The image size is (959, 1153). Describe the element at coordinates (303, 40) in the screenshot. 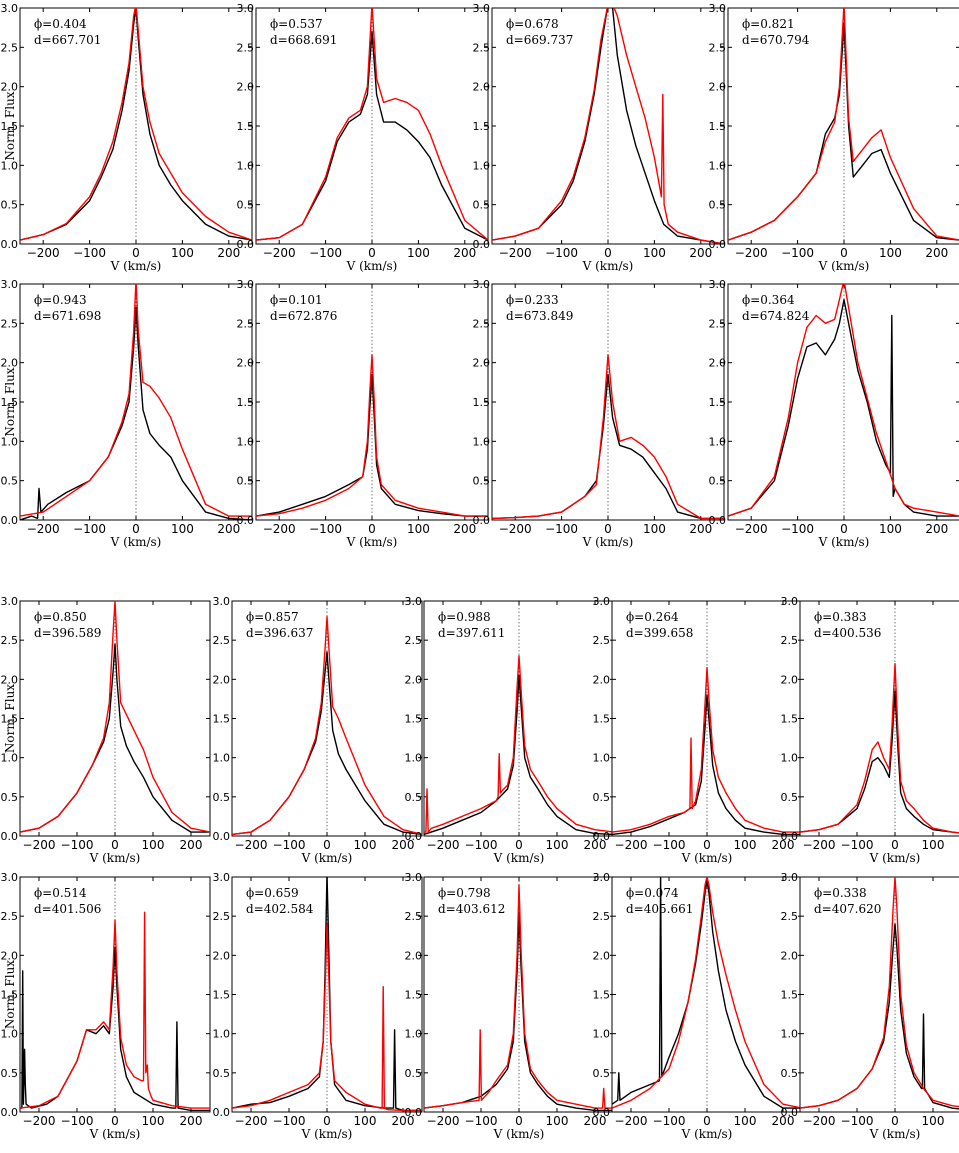

I see `day-annotation: d=668.691` at that location.